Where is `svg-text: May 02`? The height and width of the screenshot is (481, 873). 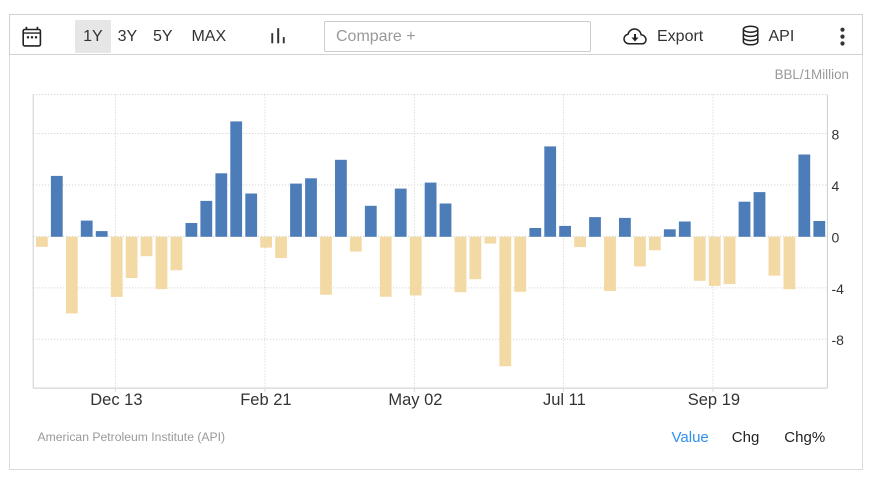
svg-text: May 02 is located at coordinates (415, 400).